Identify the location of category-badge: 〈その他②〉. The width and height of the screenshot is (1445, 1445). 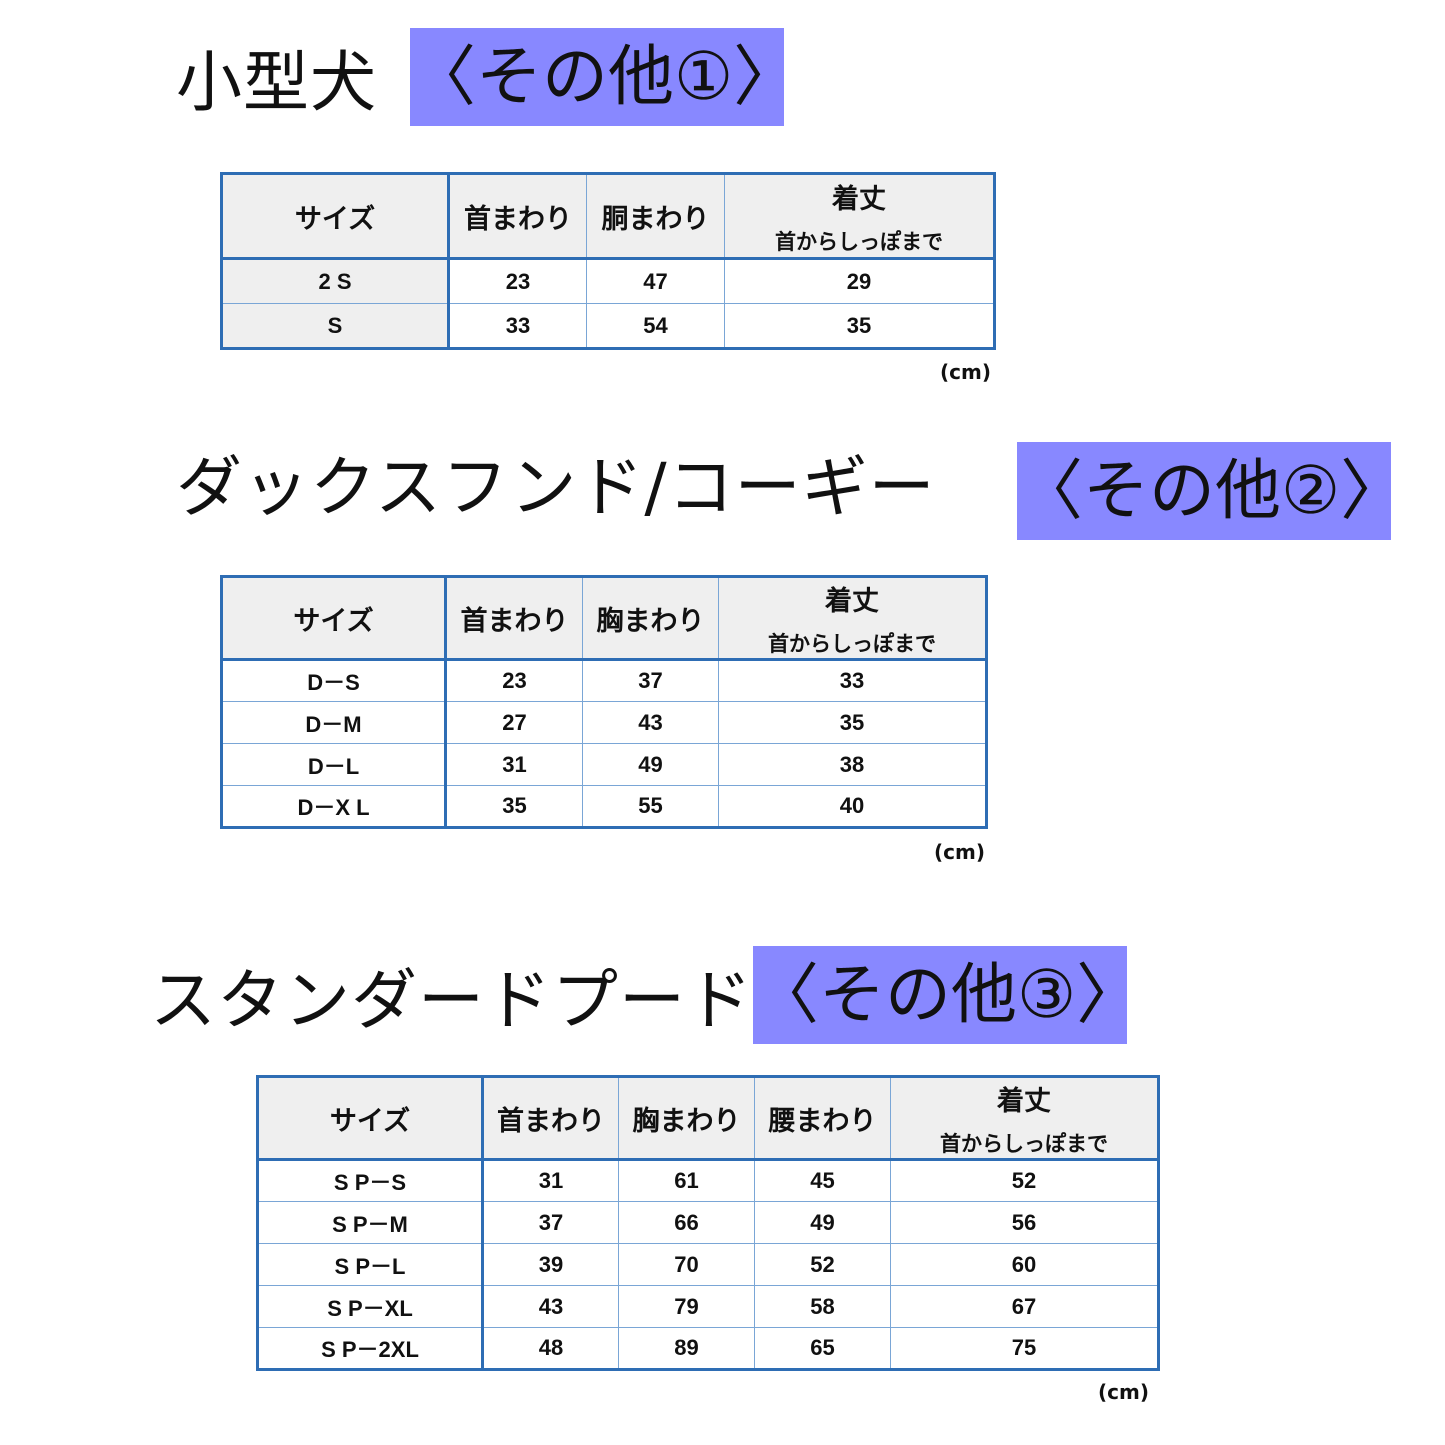
(1211, 491).